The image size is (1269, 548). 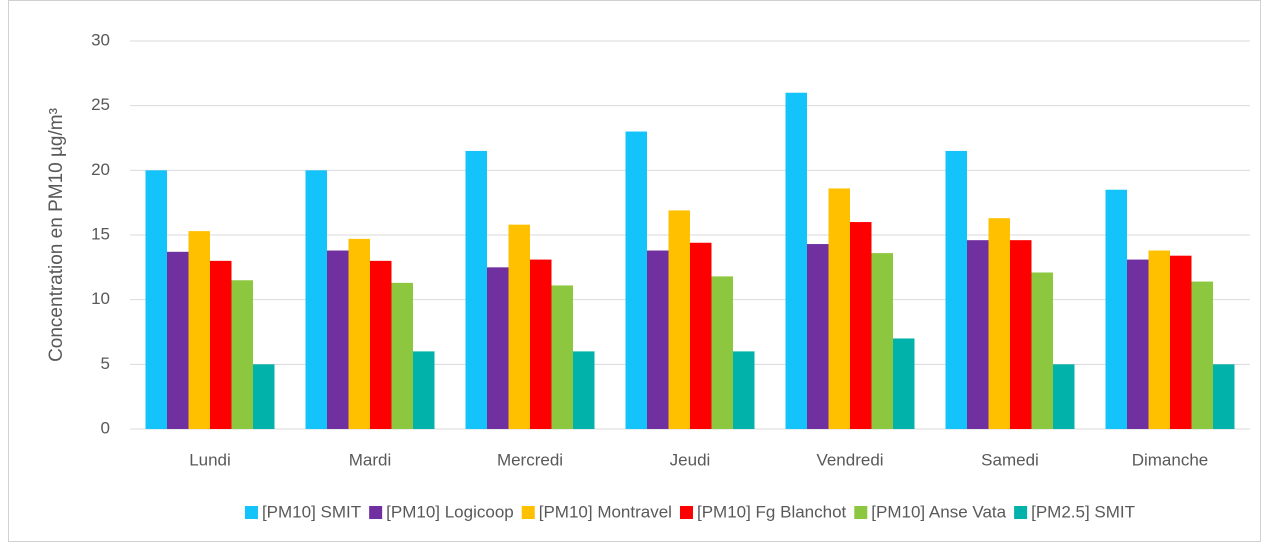 What do you see at coordinates (1010, 459) in the screenshot?
I see `x-tick-label: Samedi` at bounding box center [1010, 459].